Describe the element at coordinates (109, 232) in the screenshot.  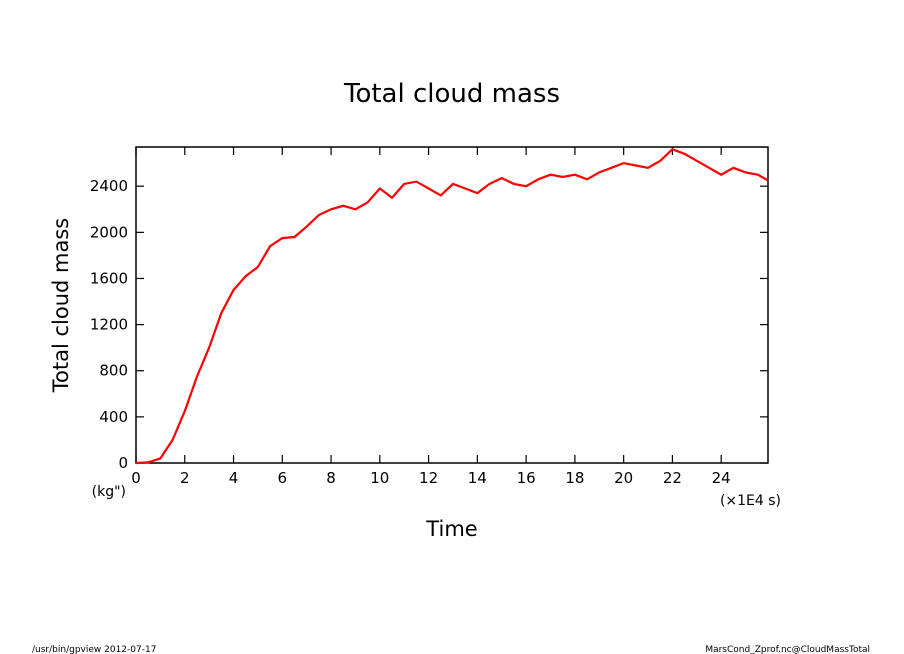
I see `y-tick-label: 2000` at that location.